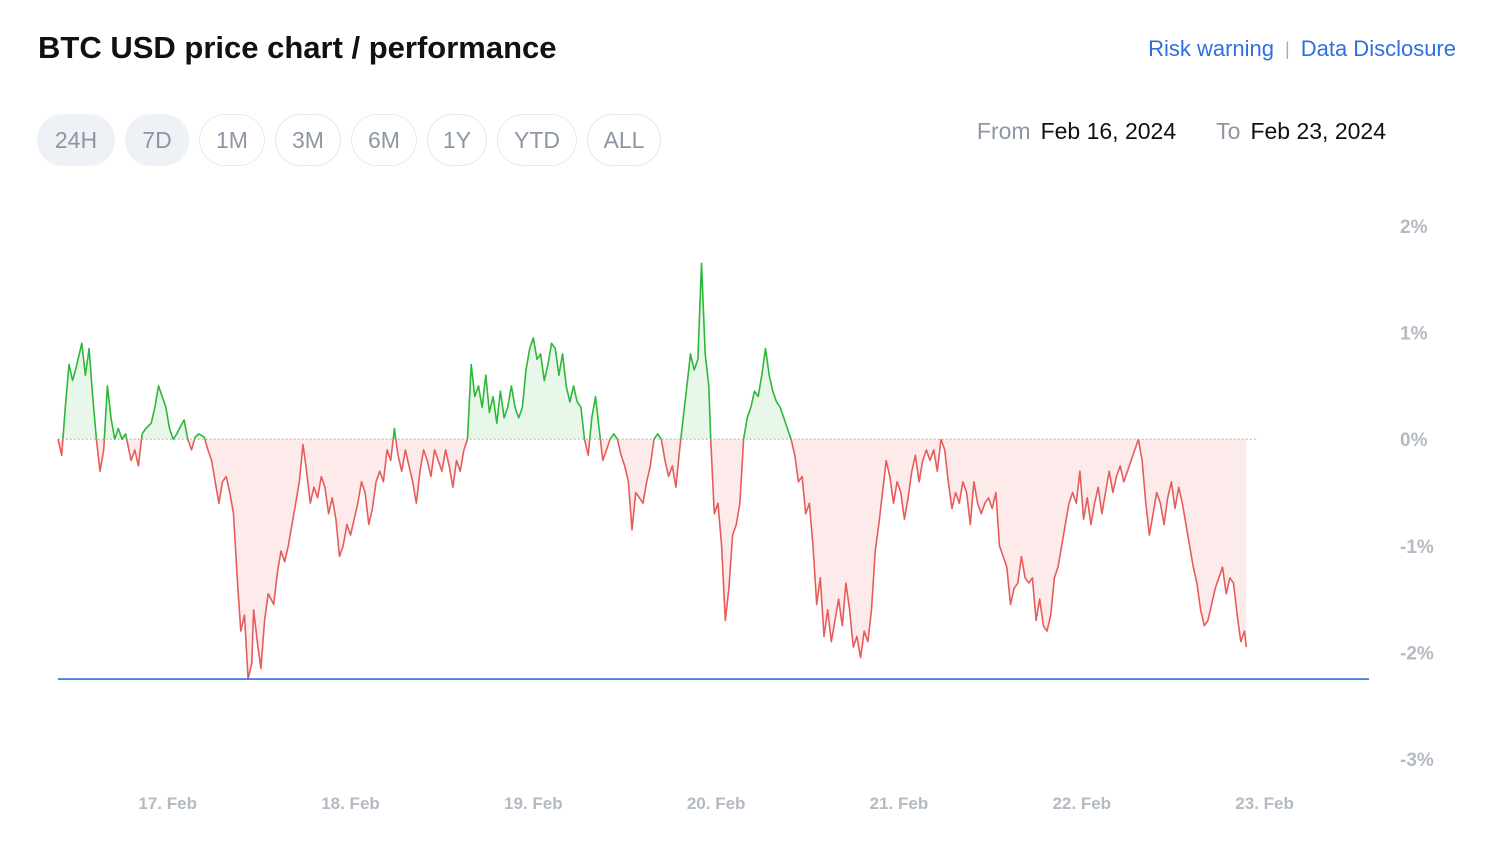  What do you see at coordinates (1417, 653) in the screenshot?
I see `y-tick-label: -2%` at bounding box center [1417, 653].